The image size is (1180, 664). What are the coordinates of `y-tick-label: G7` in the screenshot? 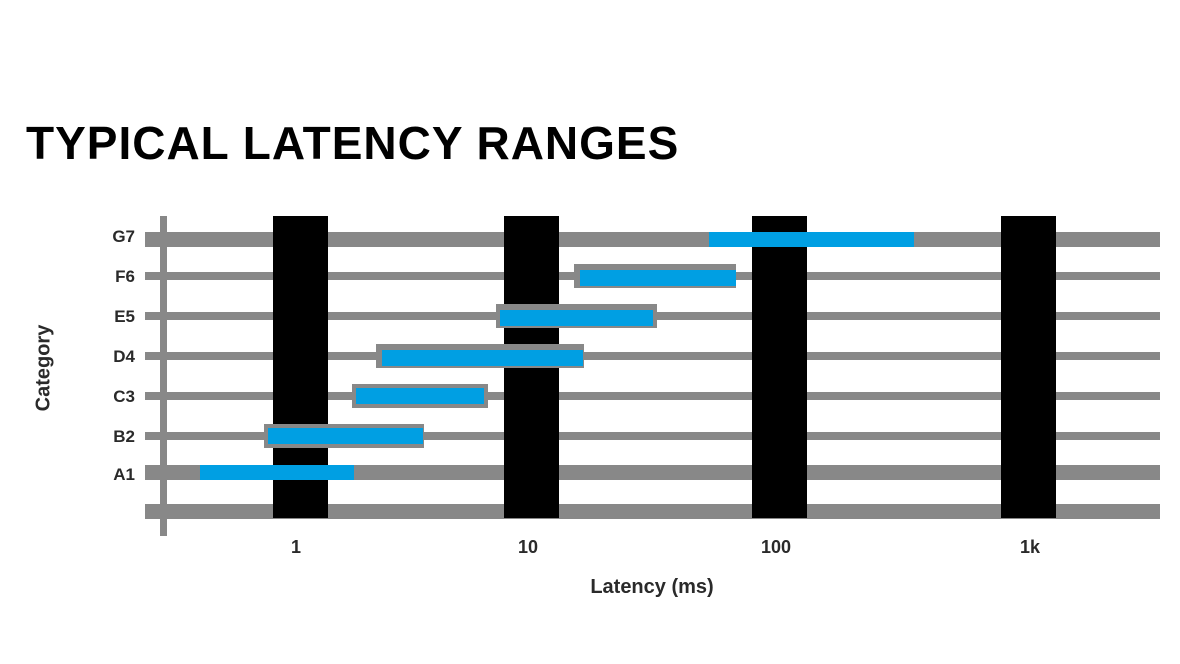 It's located at (123, 236).